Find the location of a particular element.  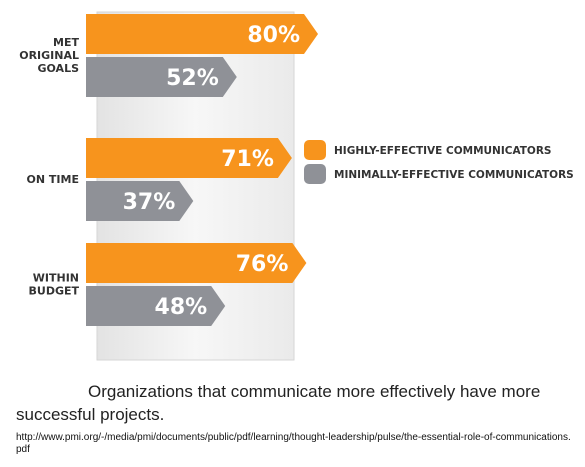

legend-swatch-minimally is located at coordinates (315, 174).